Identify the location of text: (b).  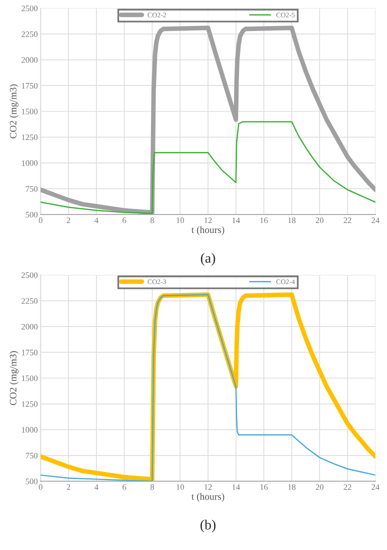
(208, 526).